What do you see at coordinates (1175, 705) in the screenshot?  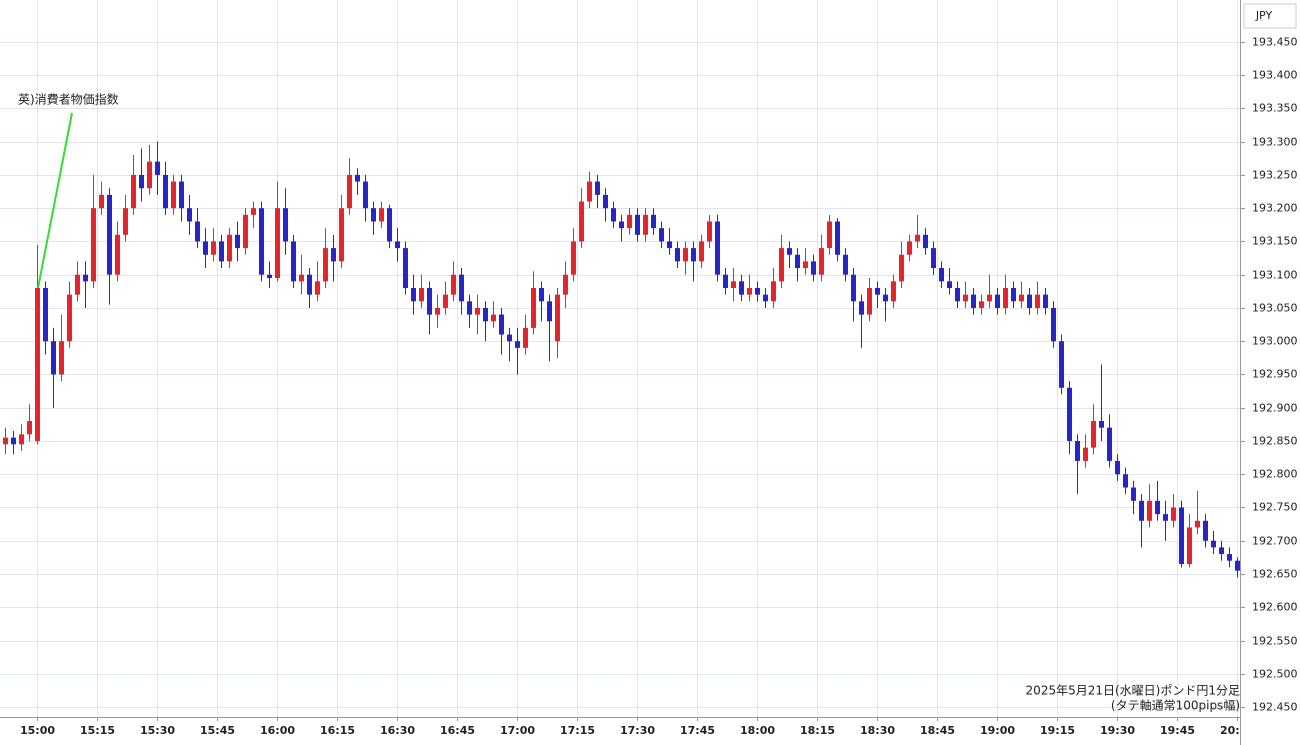 I see `note: (タテ軸通常100pips幅)` at bounding box center [1175, 705].